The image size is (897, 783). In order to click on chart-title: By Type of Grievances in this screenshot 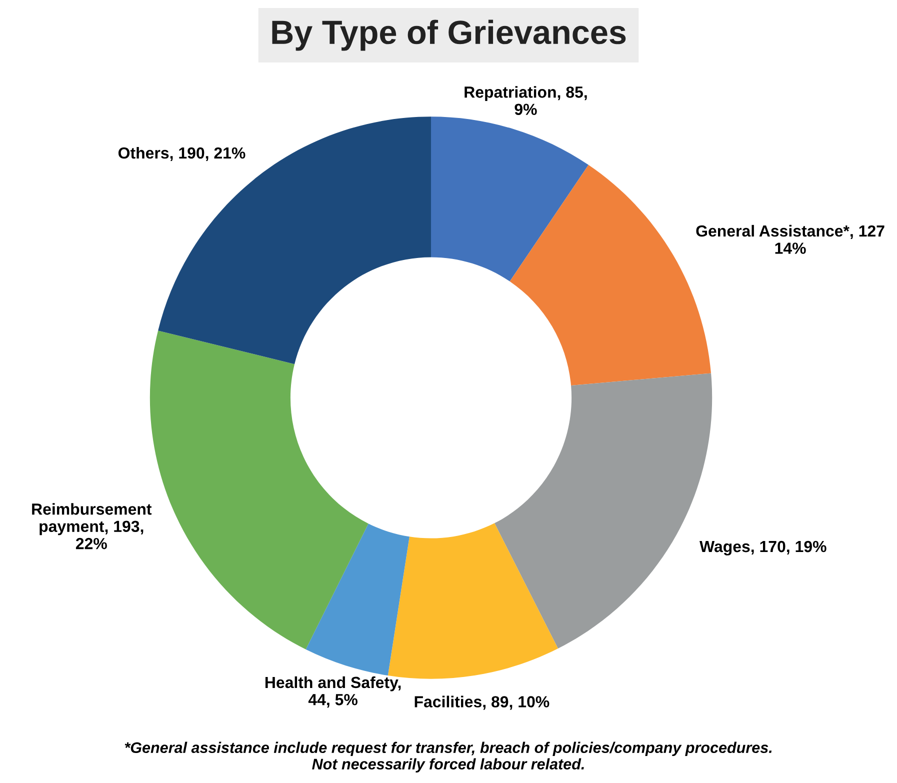, I will do `click(449, 35)`.